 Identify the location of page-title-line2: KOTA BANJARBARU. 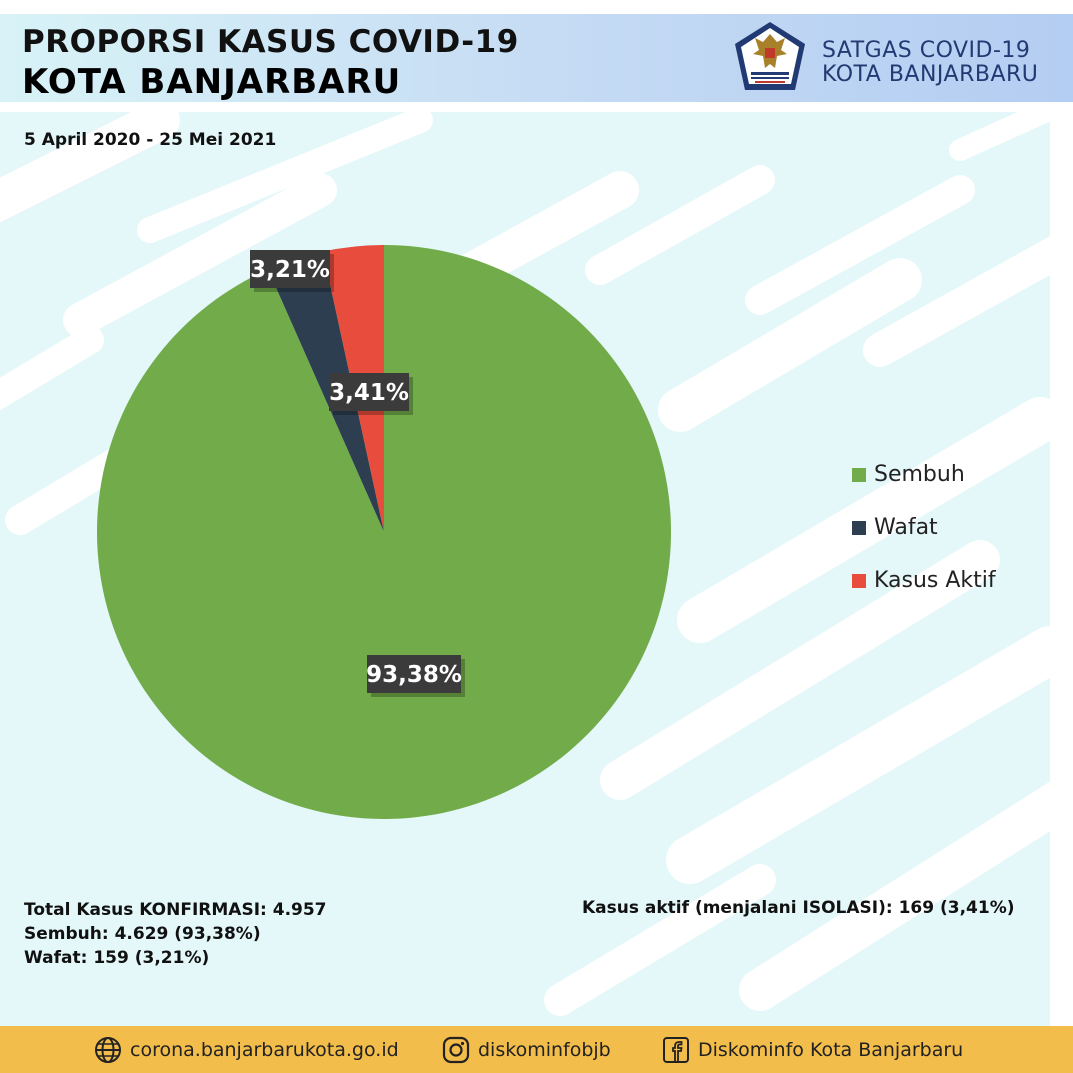
(212, 82).